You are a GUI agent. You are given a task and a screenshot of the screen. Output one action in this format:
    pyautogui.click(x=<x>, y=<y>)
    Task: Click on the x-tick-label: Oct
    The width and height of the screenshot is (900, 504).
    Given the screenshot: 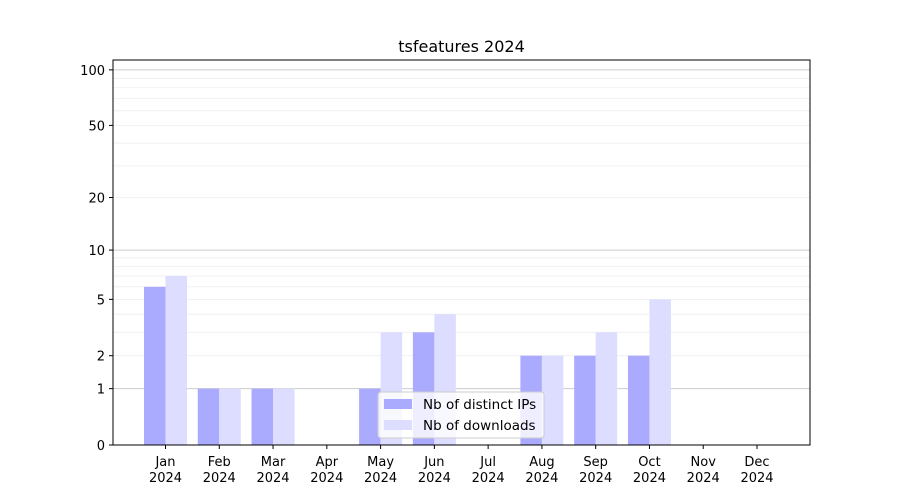 What is the action you would take?
    pyautogui.click(x=649, y=462)
    